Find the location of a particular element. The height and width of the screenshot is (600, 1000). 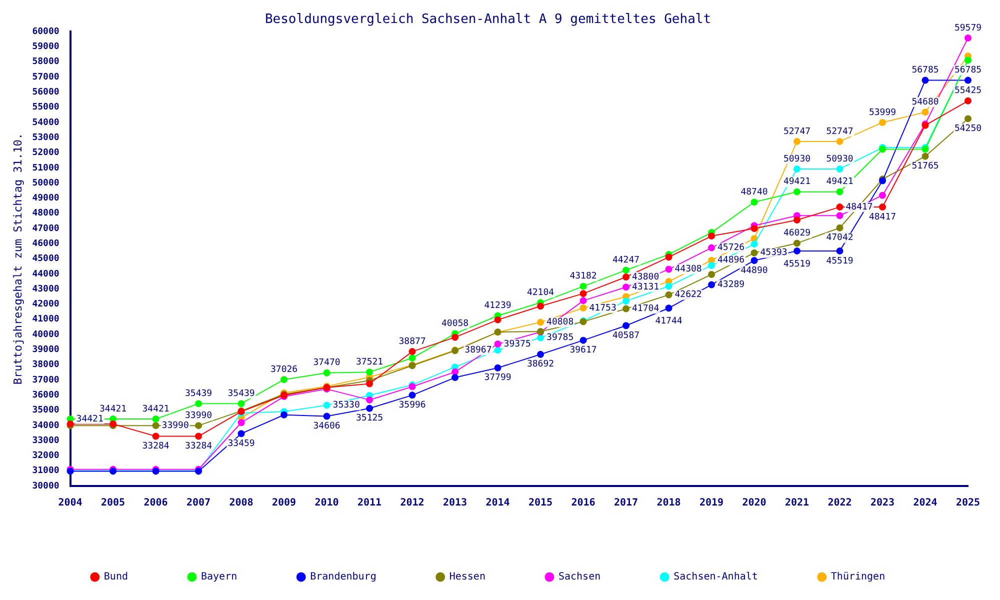

data-label: 47042 is located at coordinates (840, 238).